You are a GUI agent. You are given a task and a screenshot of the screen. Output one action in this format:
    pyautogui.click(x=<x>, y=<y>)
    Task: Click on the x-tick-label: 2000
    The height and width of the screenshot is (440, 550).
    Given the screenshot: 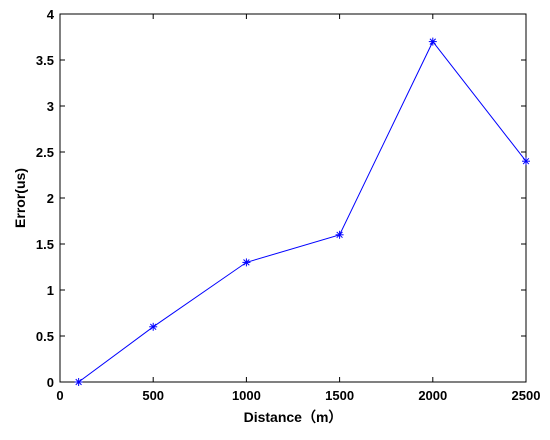 What is the action you would take?
    pyautogui.click(x=432, y=395)
    